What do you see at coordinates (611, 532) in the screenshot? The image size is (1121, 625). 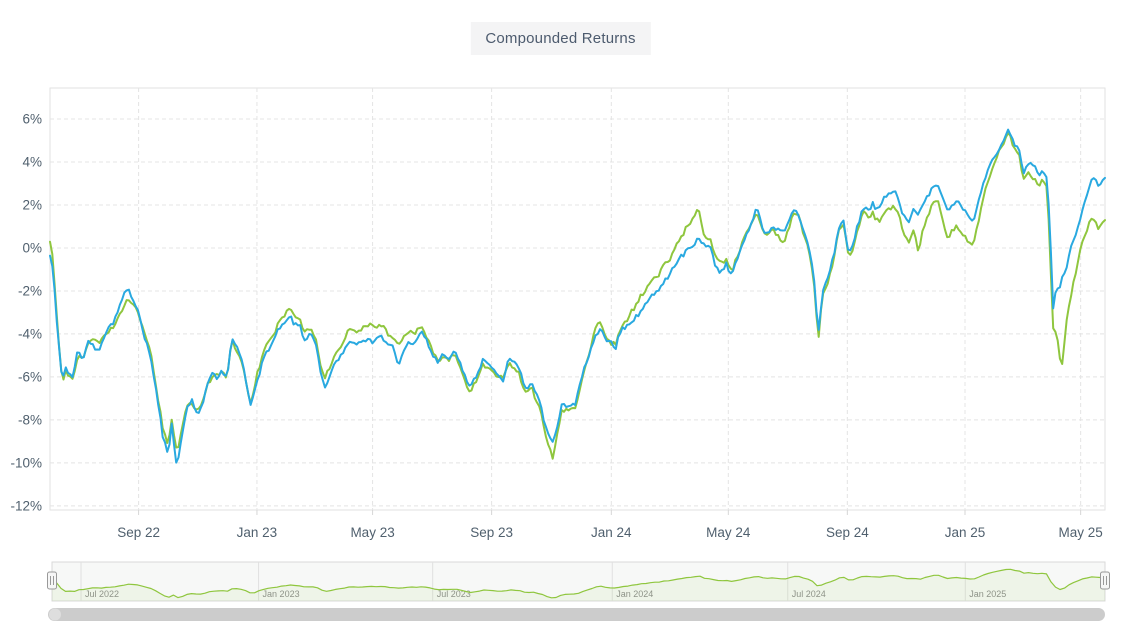 I see `x-axis-label: Jan 24` at bounding box center [611, 532].